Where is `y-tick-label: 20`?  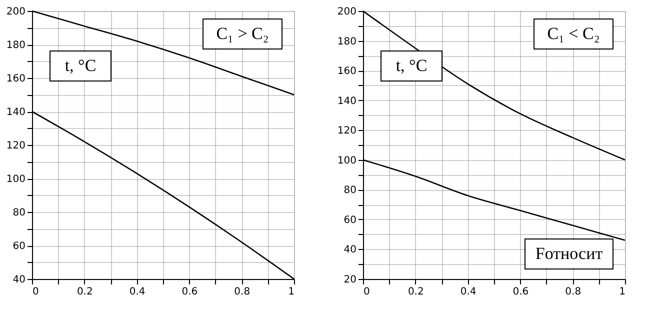
y-tick-label: 20 is located at coordinates (350, 280).